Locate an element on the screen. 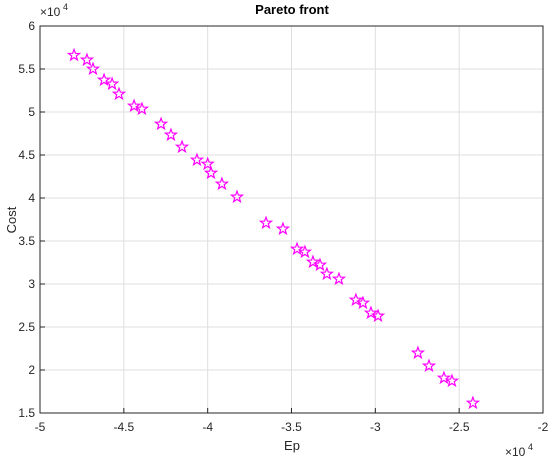 This screenshot has height=462, width=550. y-tick-label: 5 is located at coordinates (31, 112).